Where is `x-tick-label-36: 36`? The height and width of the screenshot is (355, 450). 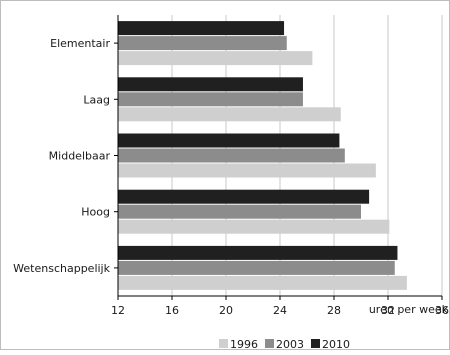
x-tick-label-36: 36 is located at coordinates (442, 310).